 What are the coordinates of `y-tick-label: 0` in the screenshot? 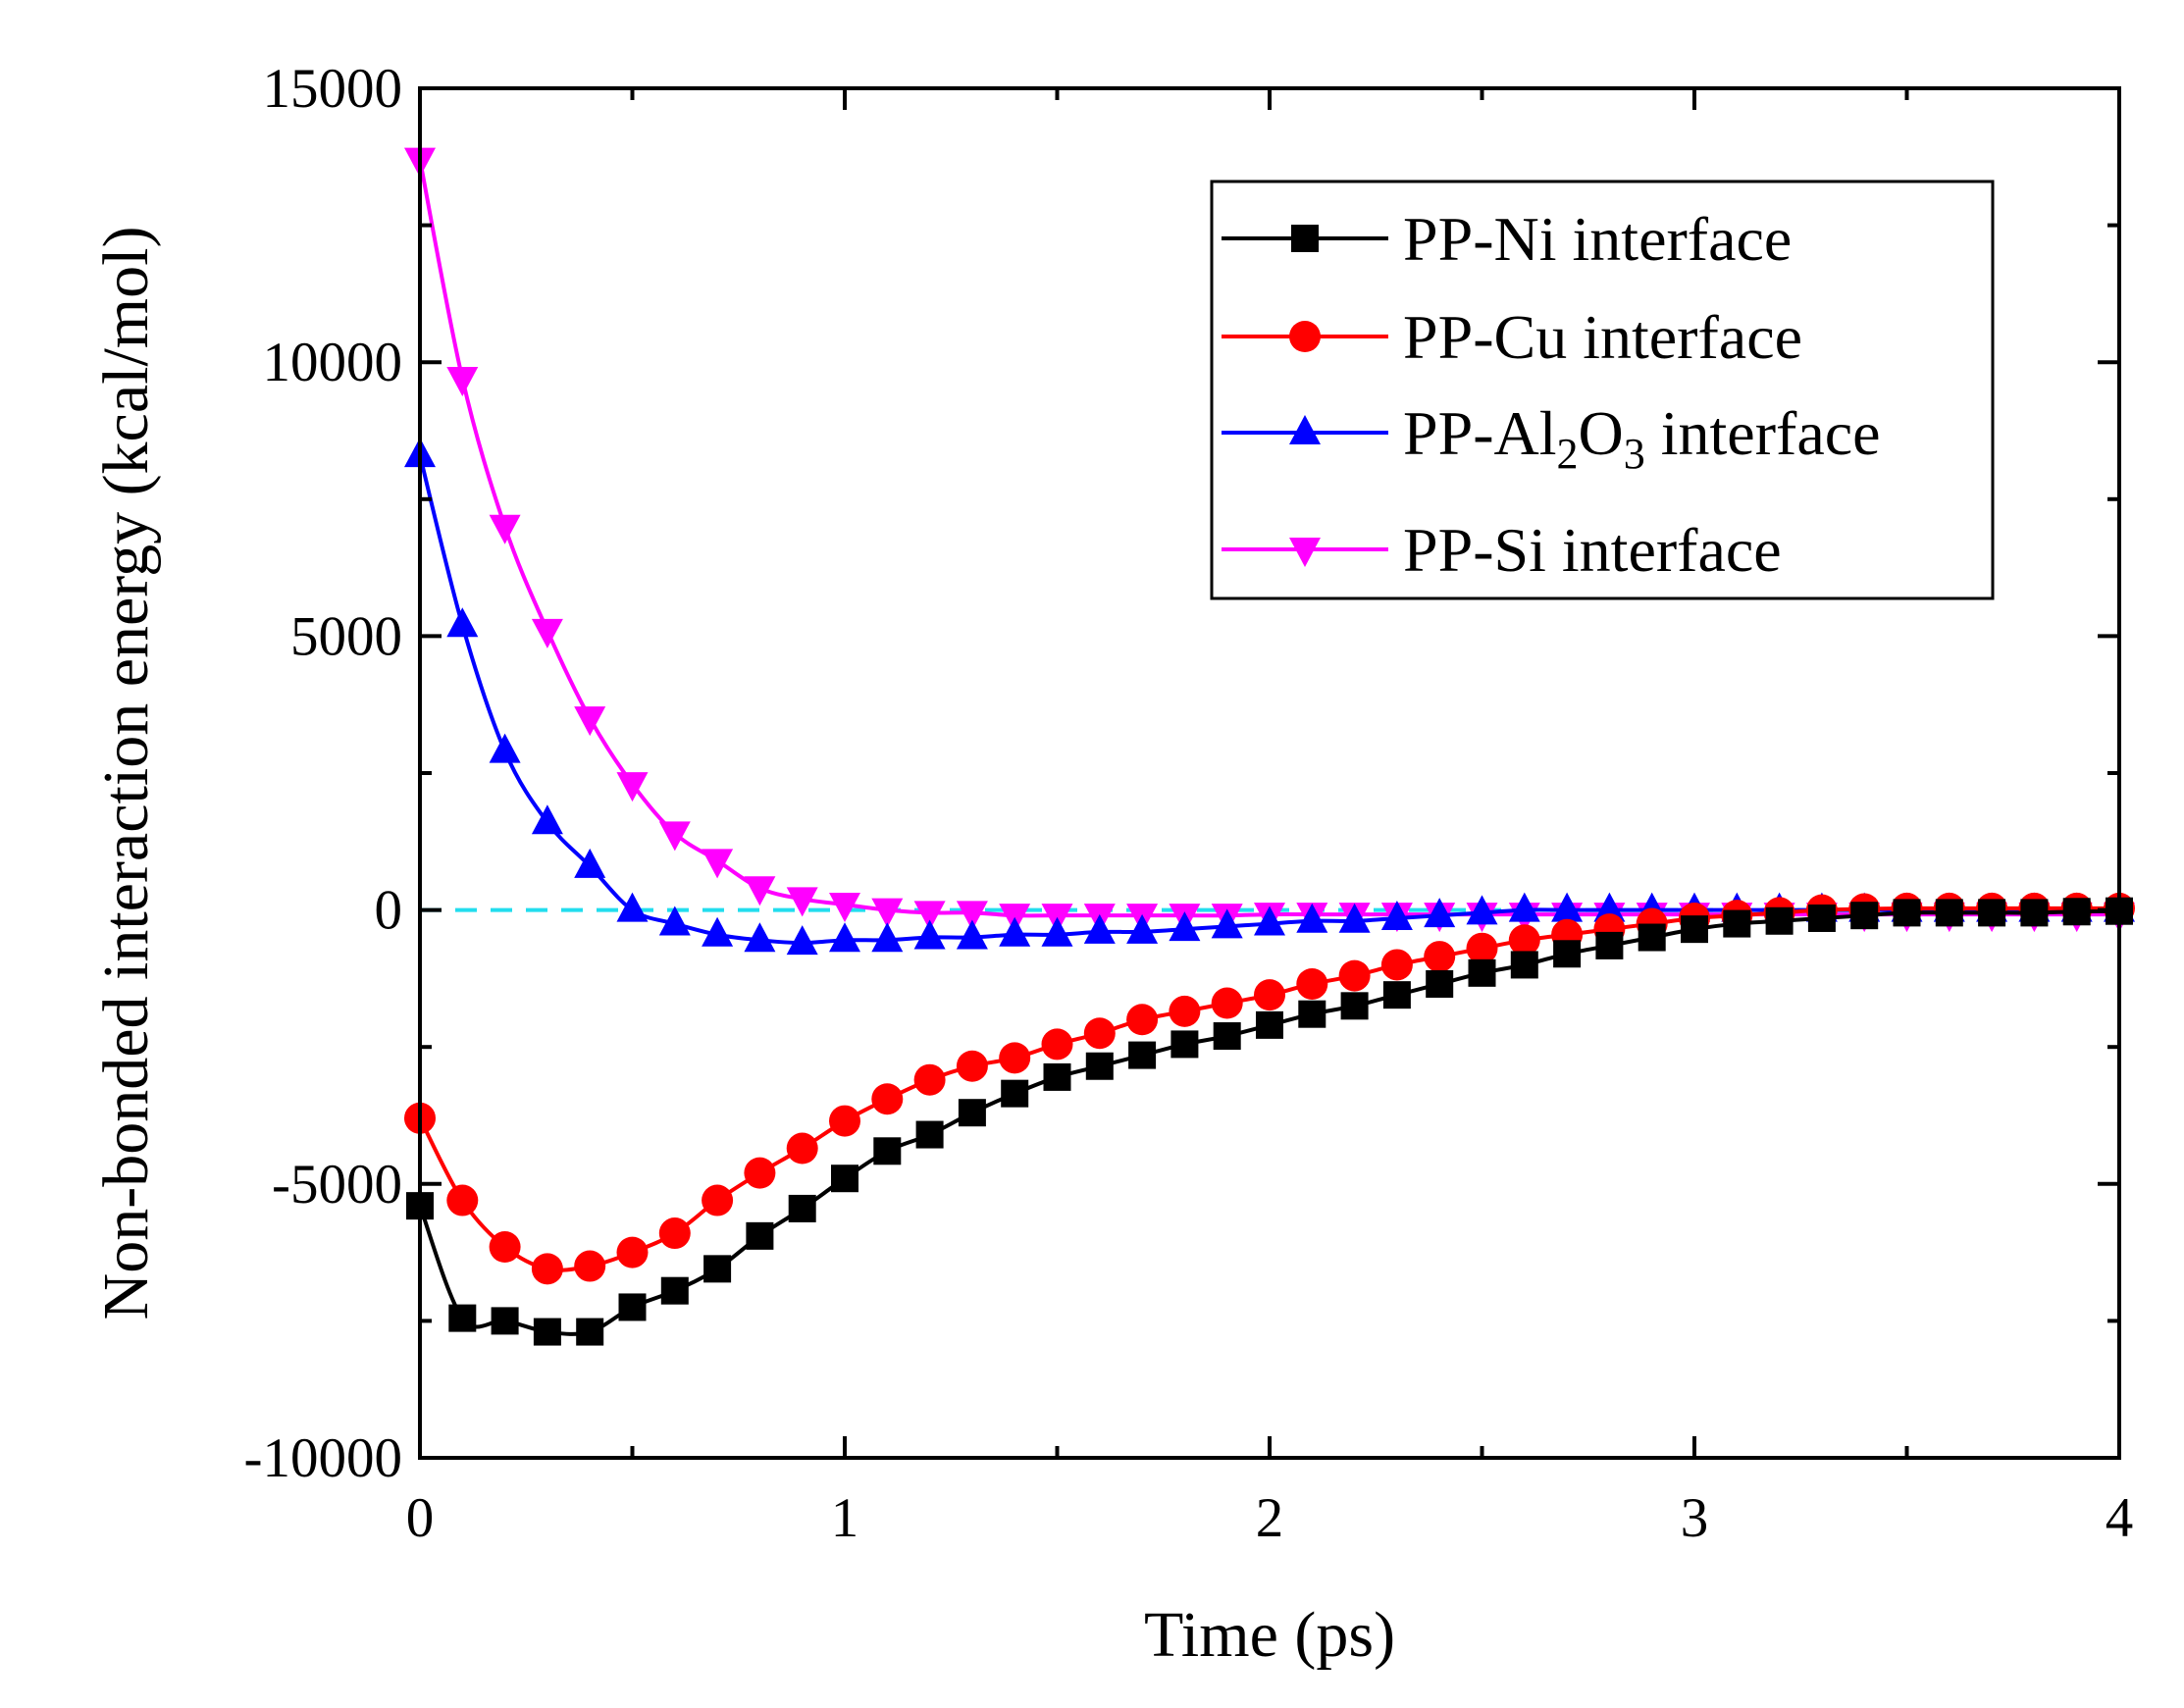 It's located at (389, 911).